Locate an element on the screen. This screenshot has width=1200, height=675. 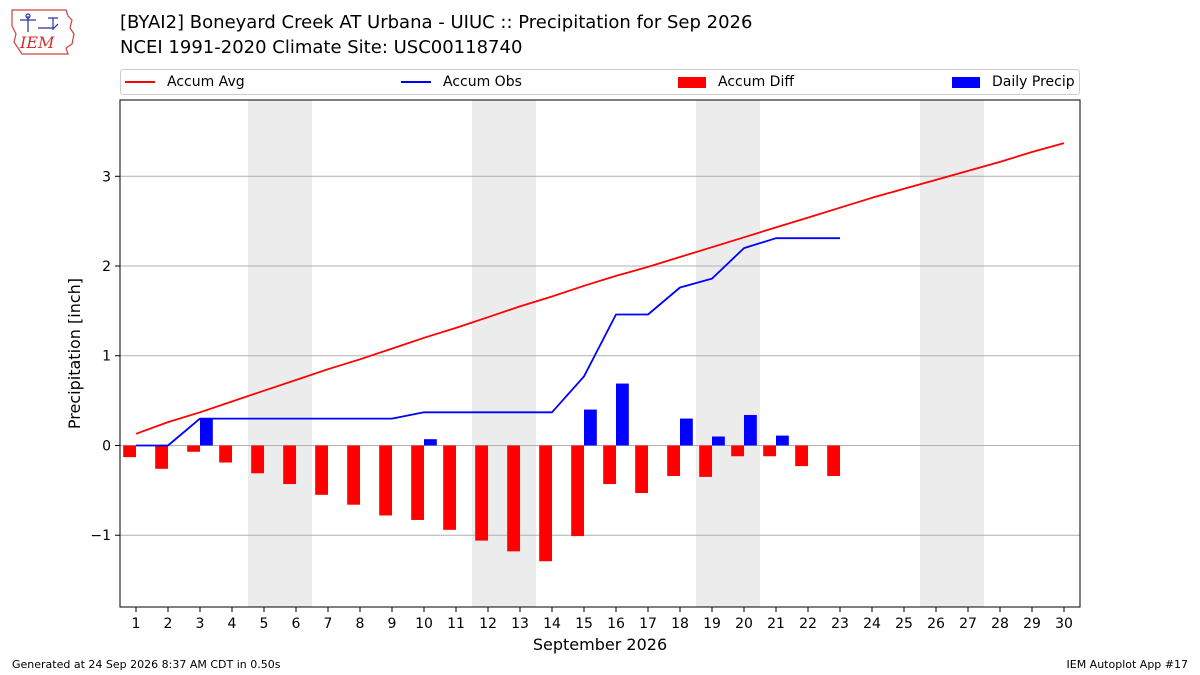
legend-item-accum-diff: Accum Diff is located at coordinates (736, 82).